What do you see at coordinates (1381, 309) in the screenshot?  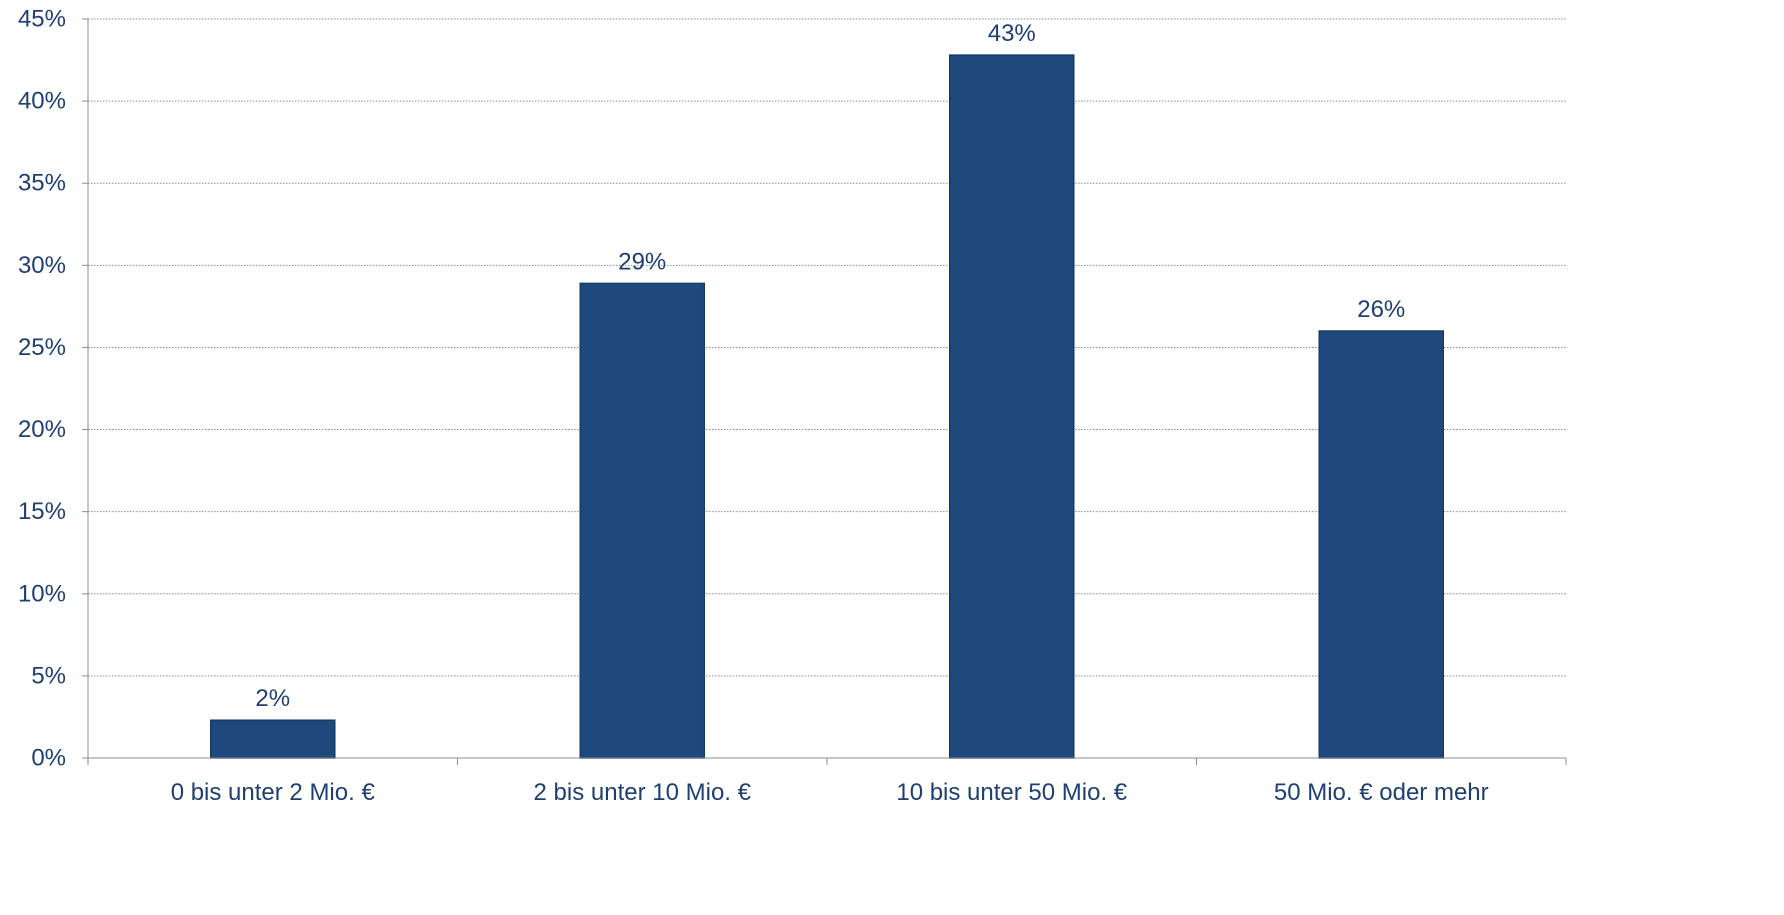 I see `data-label: 26%` at bounding box center [1381, 309].